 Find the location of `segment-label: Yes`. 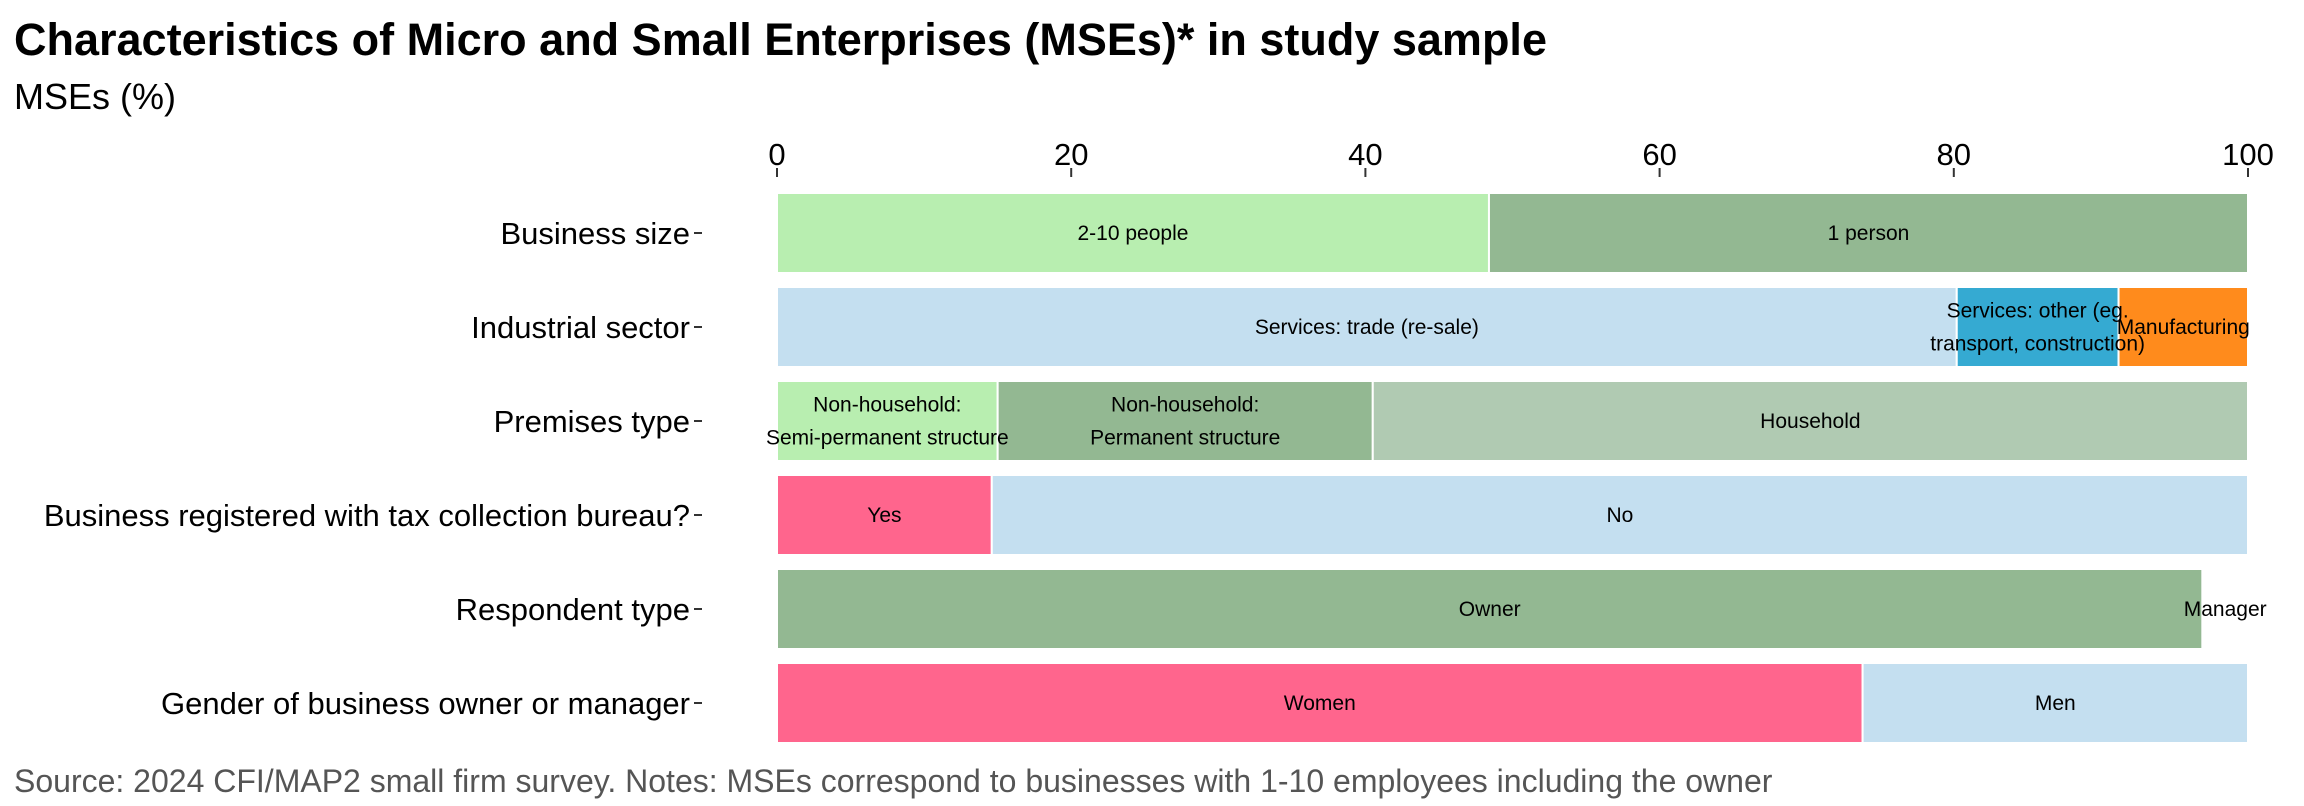

segment-label: Yes is located at coordinates (884, 515).